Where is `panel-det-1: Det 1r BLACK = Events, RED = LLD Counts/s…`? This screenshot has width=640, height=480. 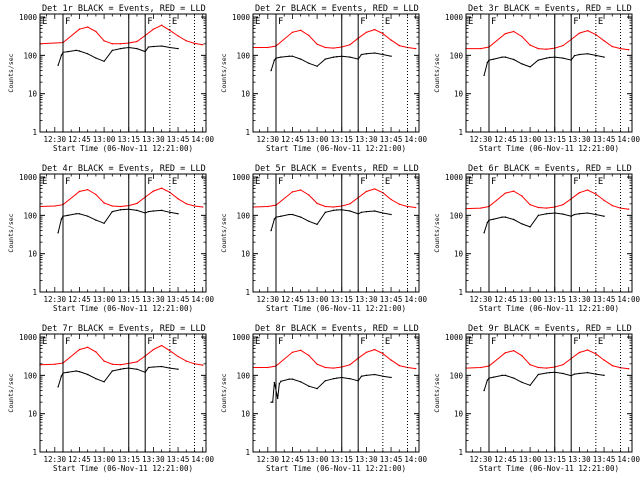 panel-det-1: Det 1r BLACK = Events, RED = LLD Counts/s… is located at coordinates (110, 78).